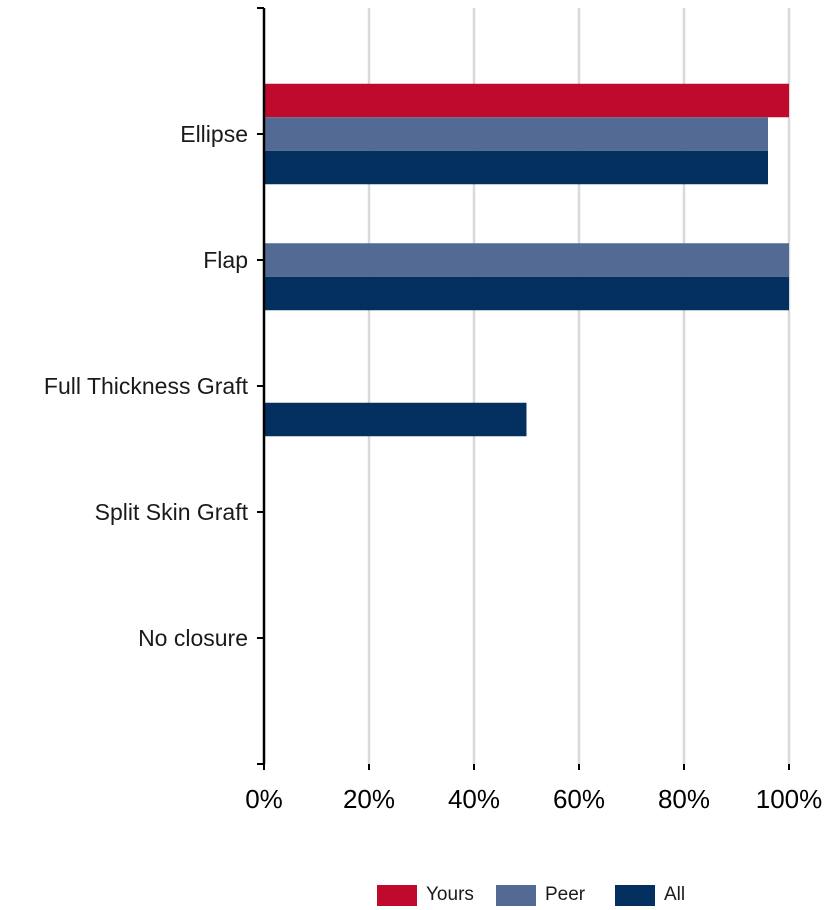 This screenshot has width=834, height=910. Describe the element at coordinates (264, 799) in the screenshot. I see `x-tick-label: 0%` at that location.